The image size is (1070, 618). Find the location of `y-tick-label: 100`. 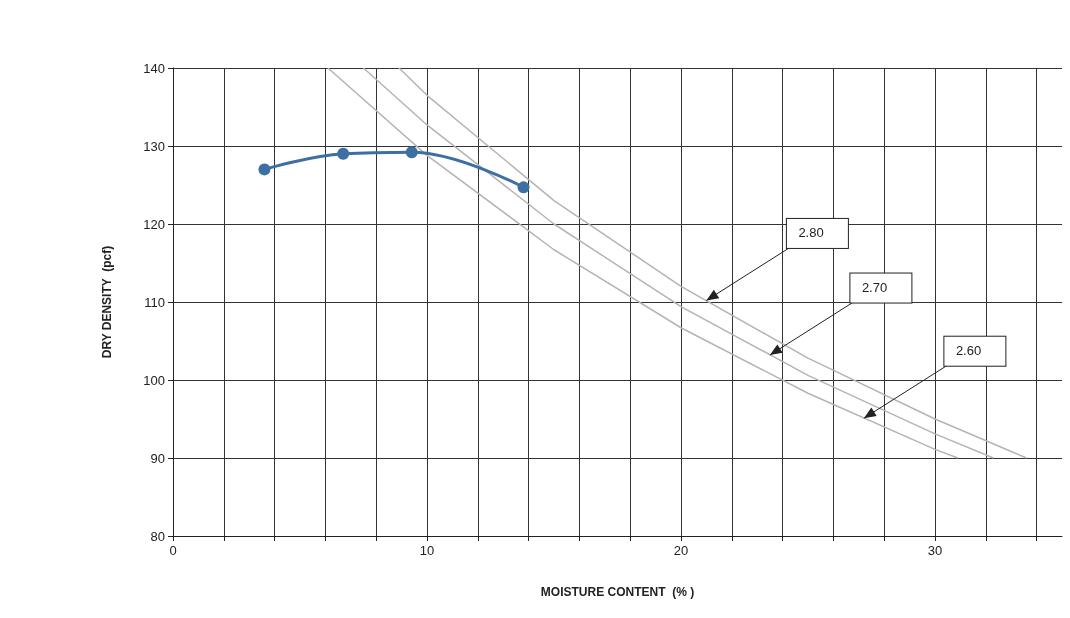

y-tick-label: 100 is located at coordinates (154, 380).